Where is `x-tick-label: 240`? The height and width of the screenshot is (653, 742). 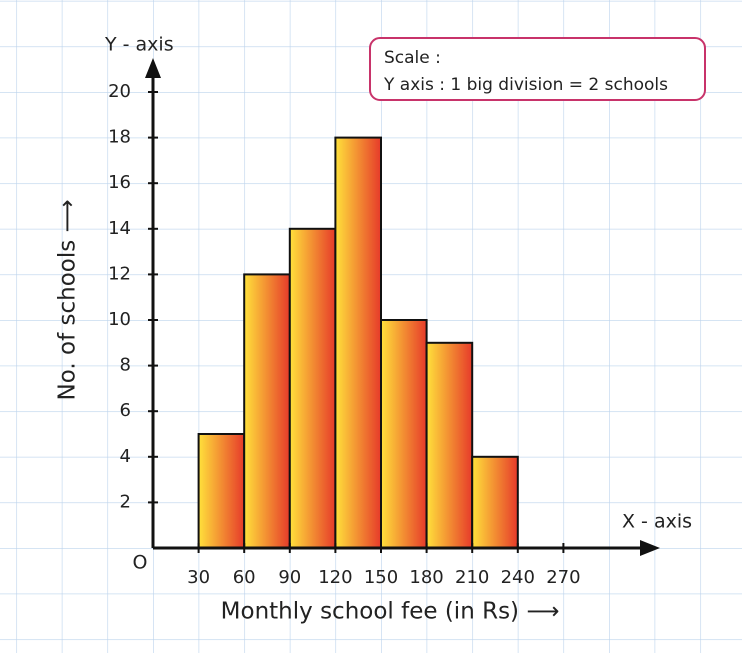 x-tick-label: 240 is located at coordinates (518, 577).